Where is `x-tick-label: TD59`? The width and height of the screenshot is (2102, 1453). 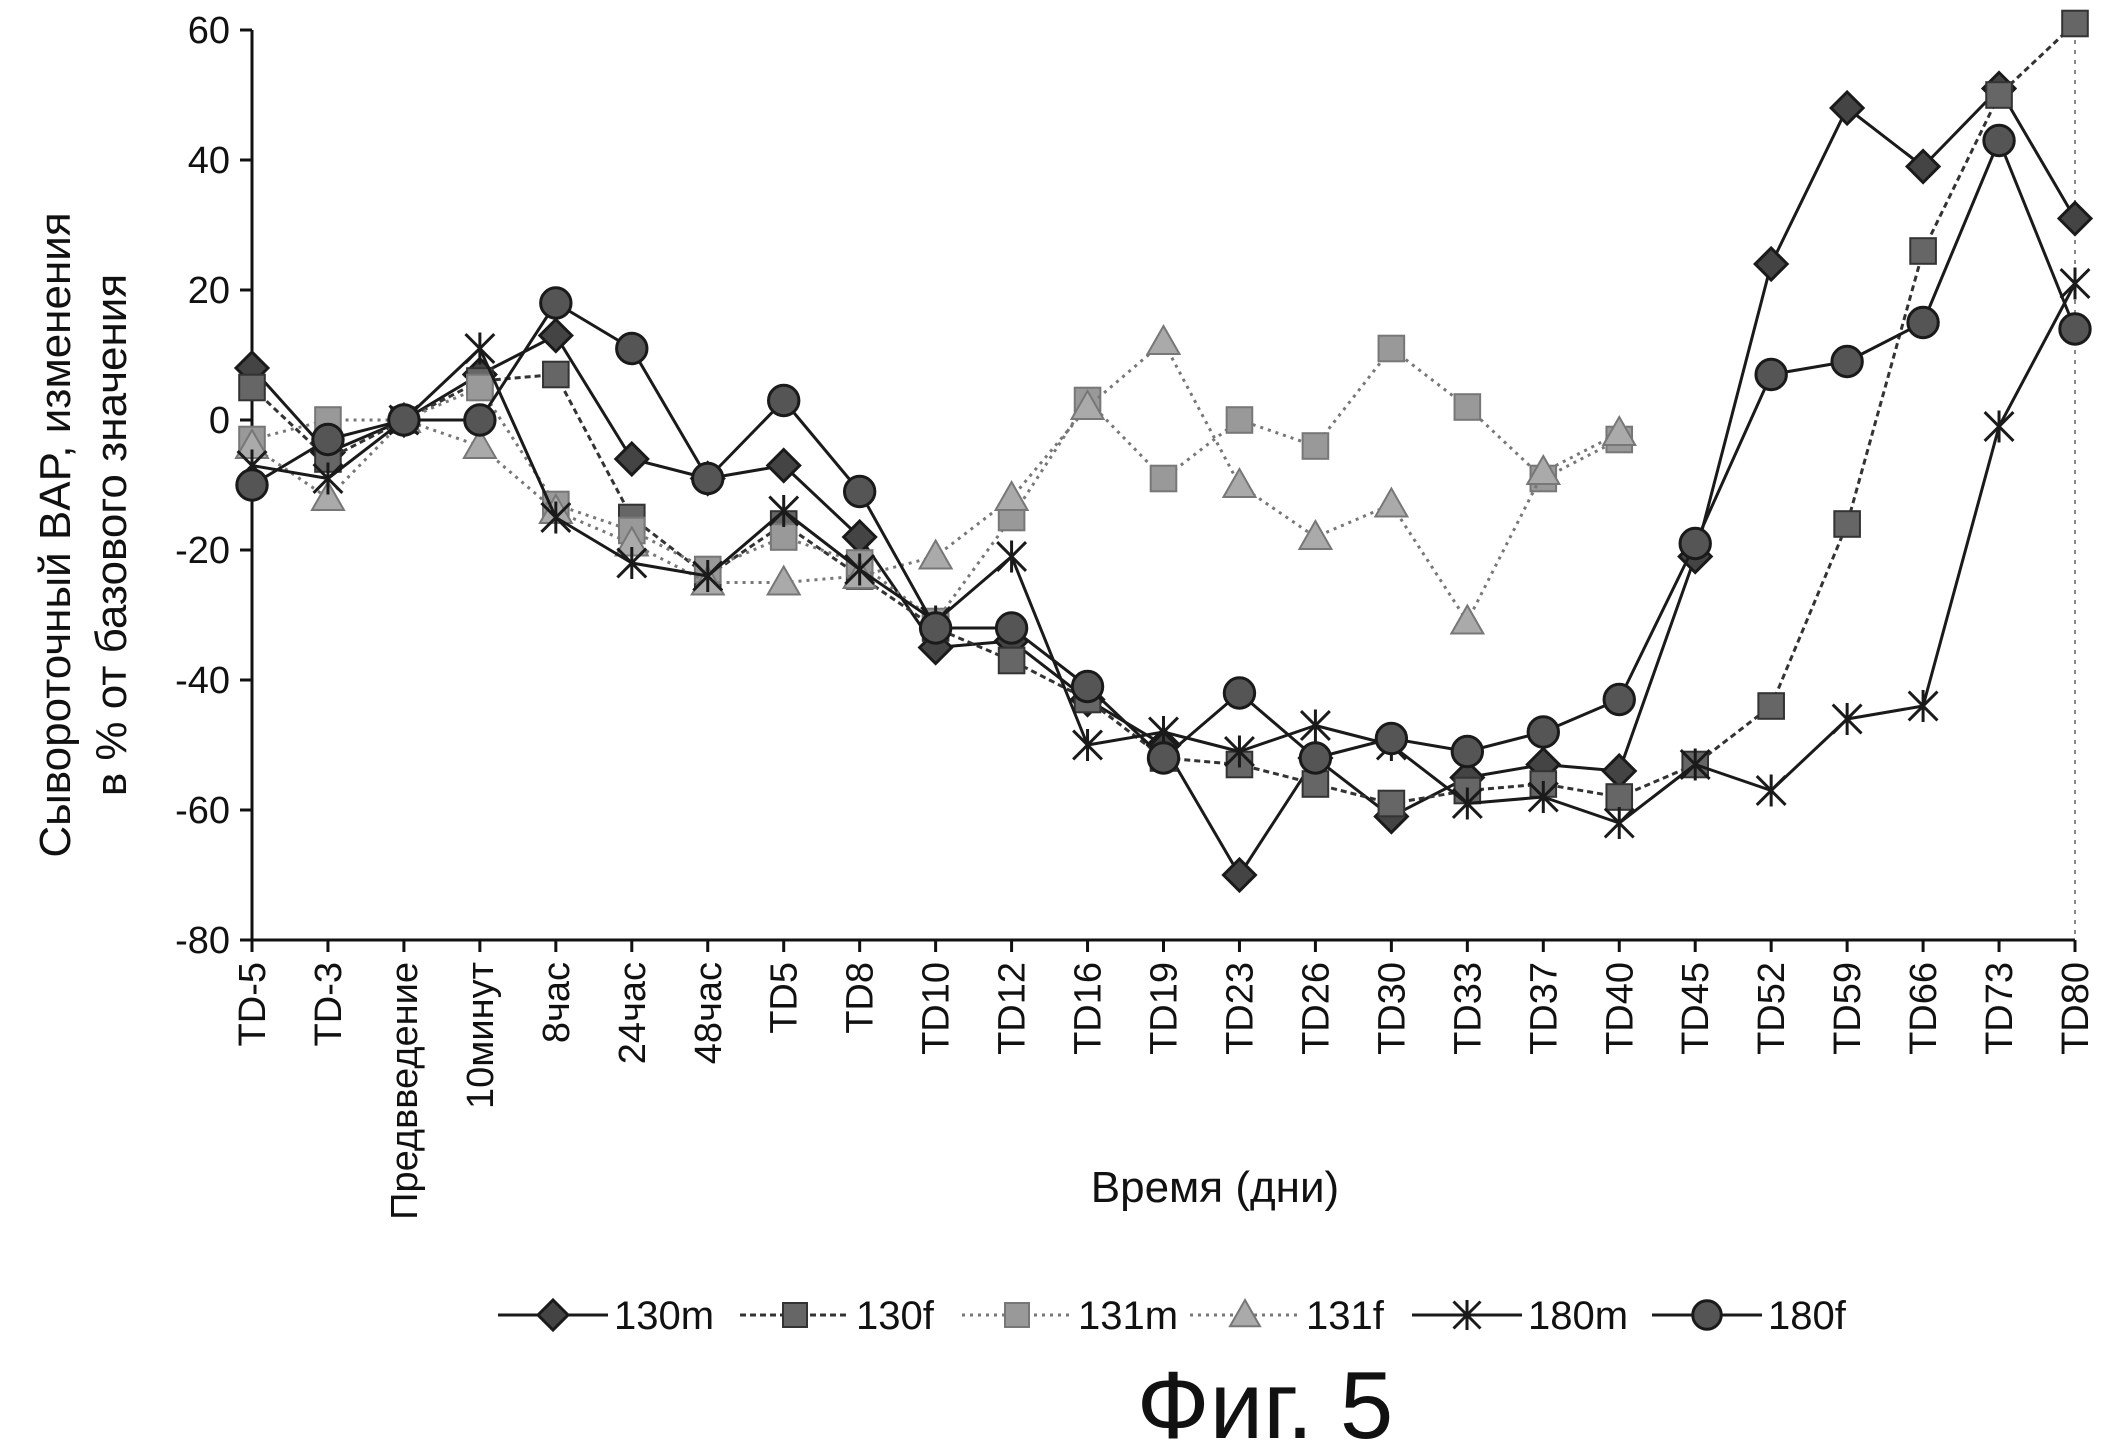
x-tick-label: TD59 is located at coordinates (1848, 1008).